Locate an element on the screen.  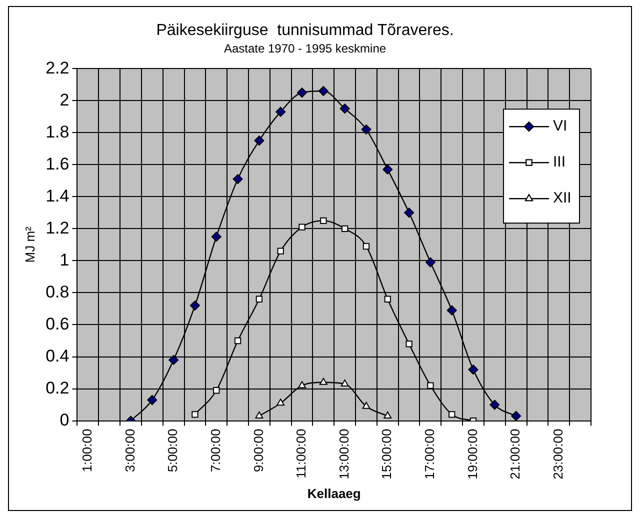
y-tick-label: 1.2 is located at coordinates (58, 228).